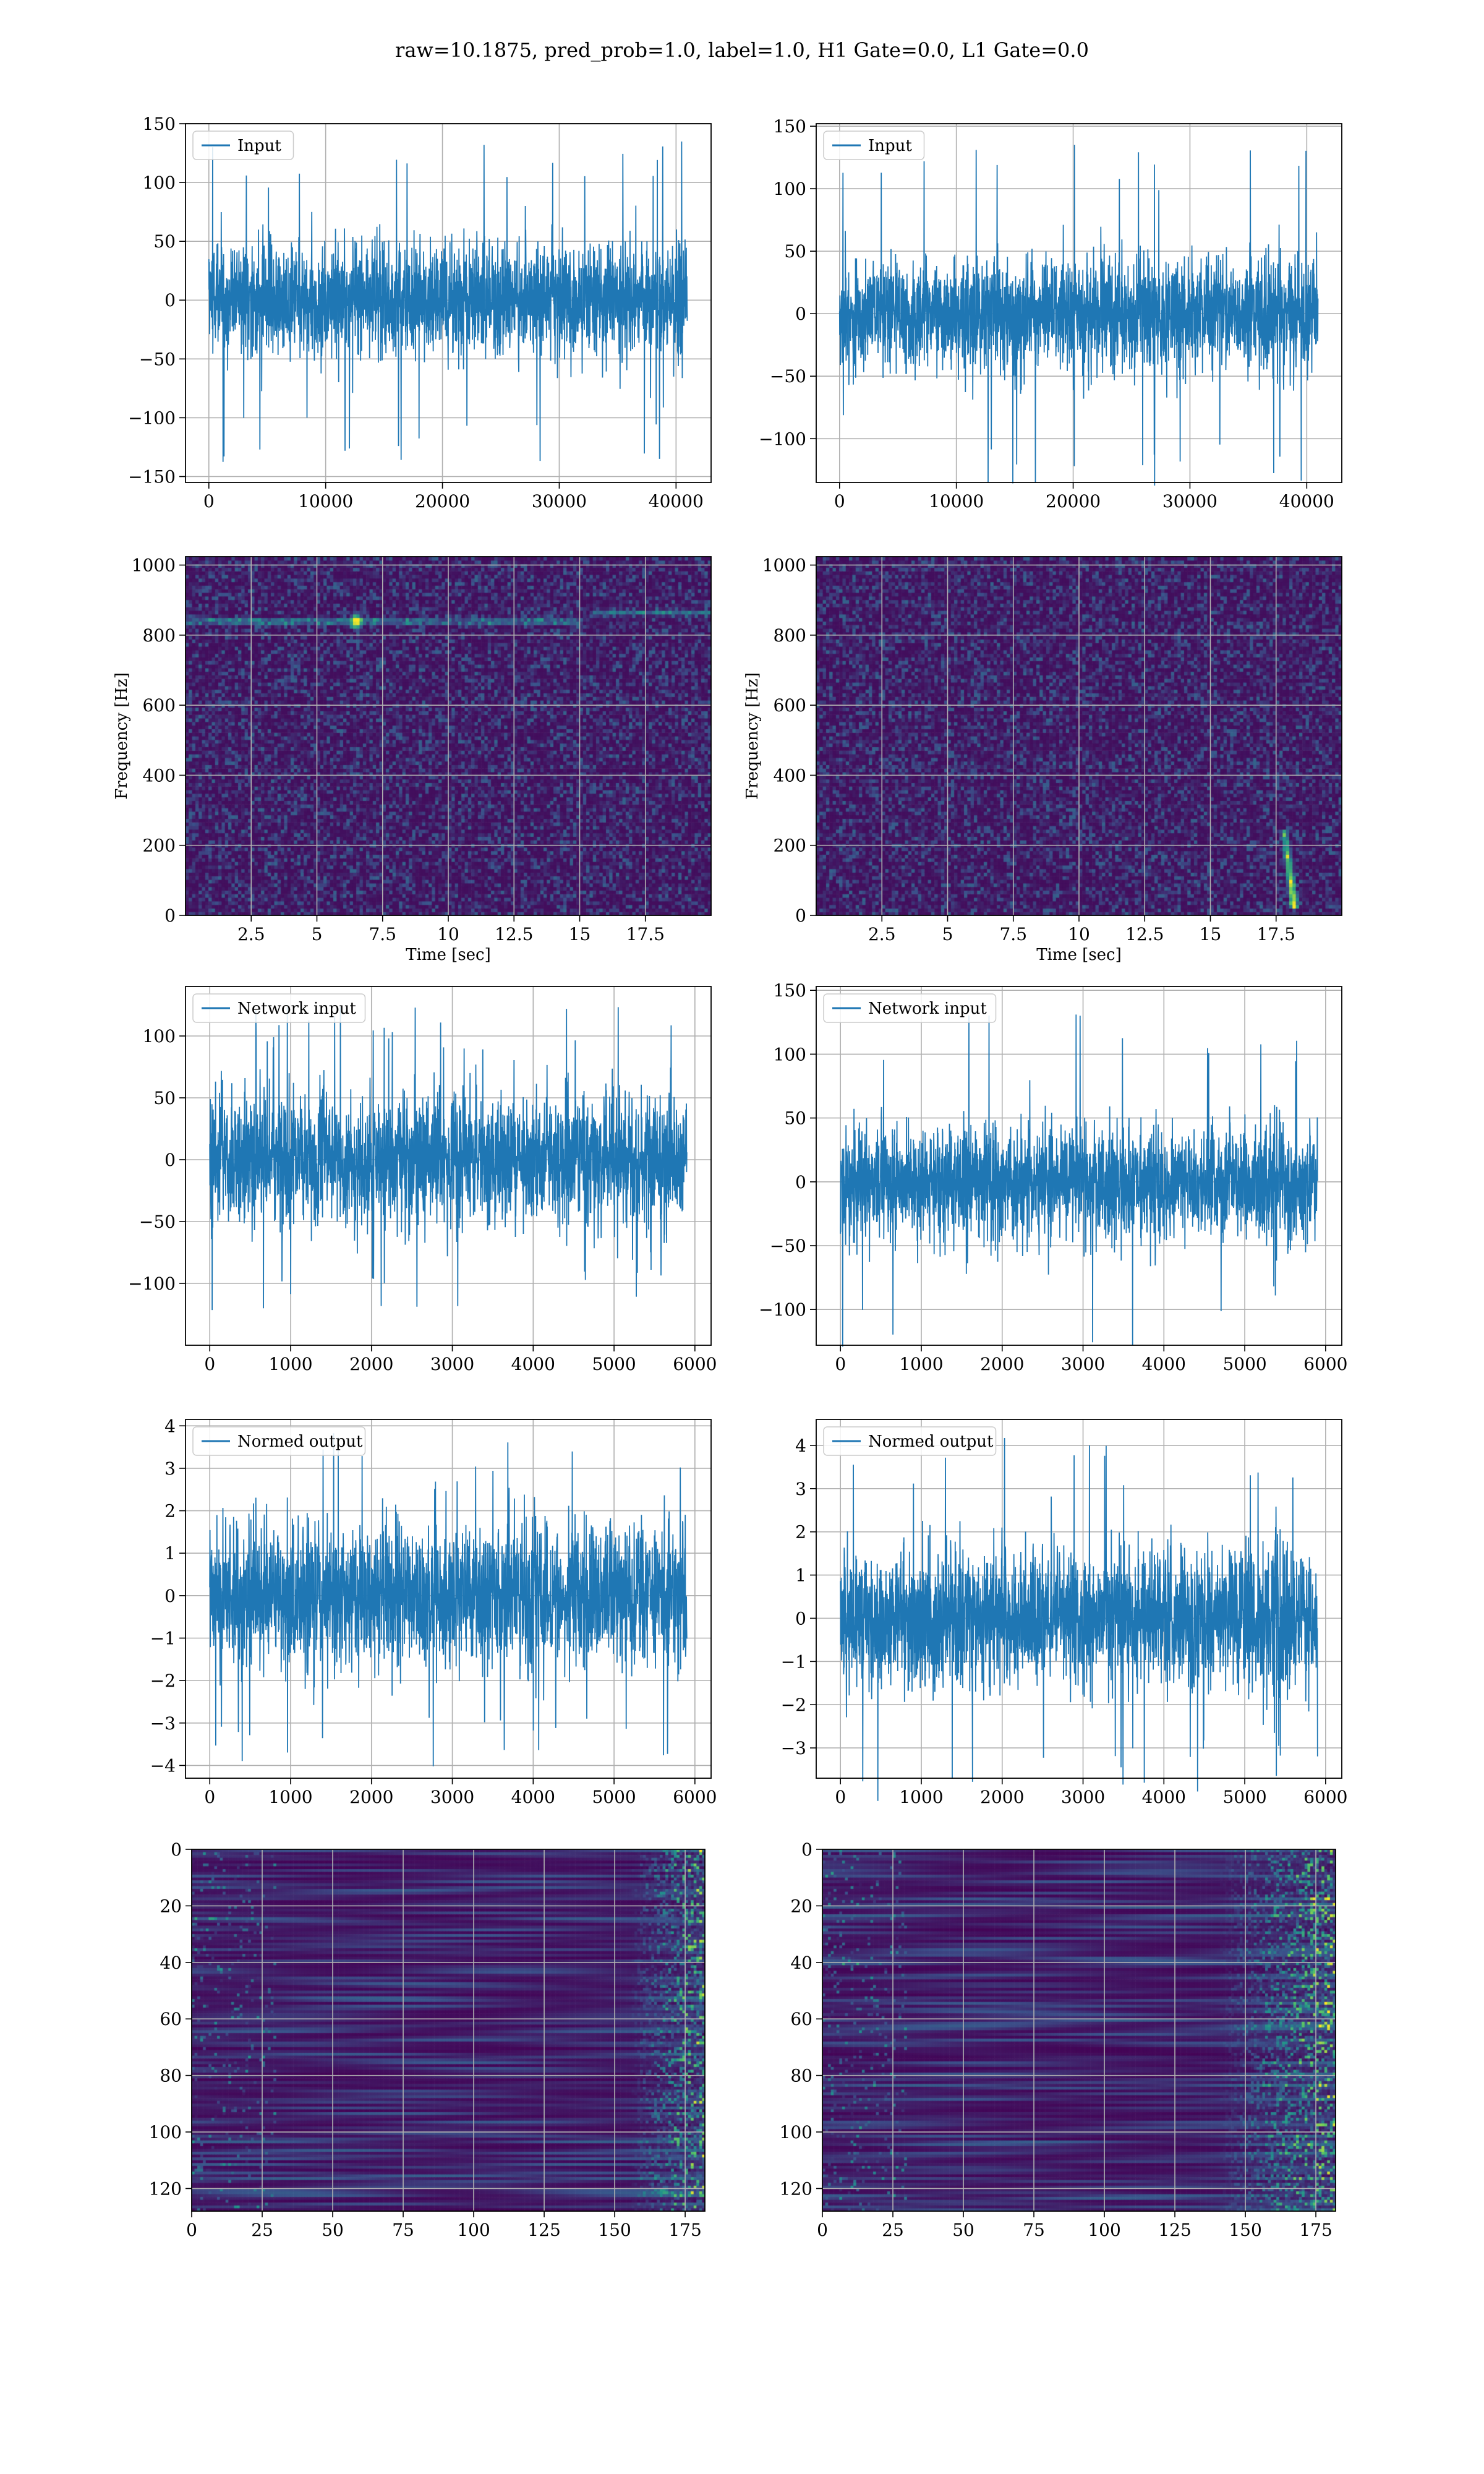  What do you see at coordinates (163, 1765) in the screenshot?
I see `y-tick-label: −4` at bounding box center [163, 1765].